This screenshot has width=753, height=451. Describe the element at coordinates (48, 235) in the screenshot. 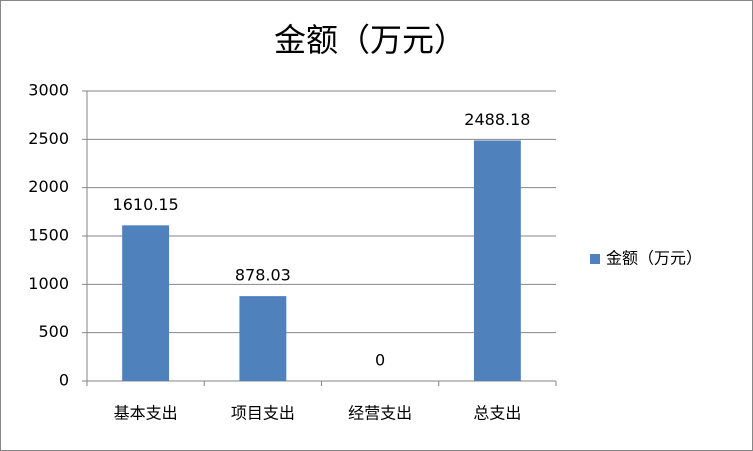

I see `y-tick-label: 1500` at that location.